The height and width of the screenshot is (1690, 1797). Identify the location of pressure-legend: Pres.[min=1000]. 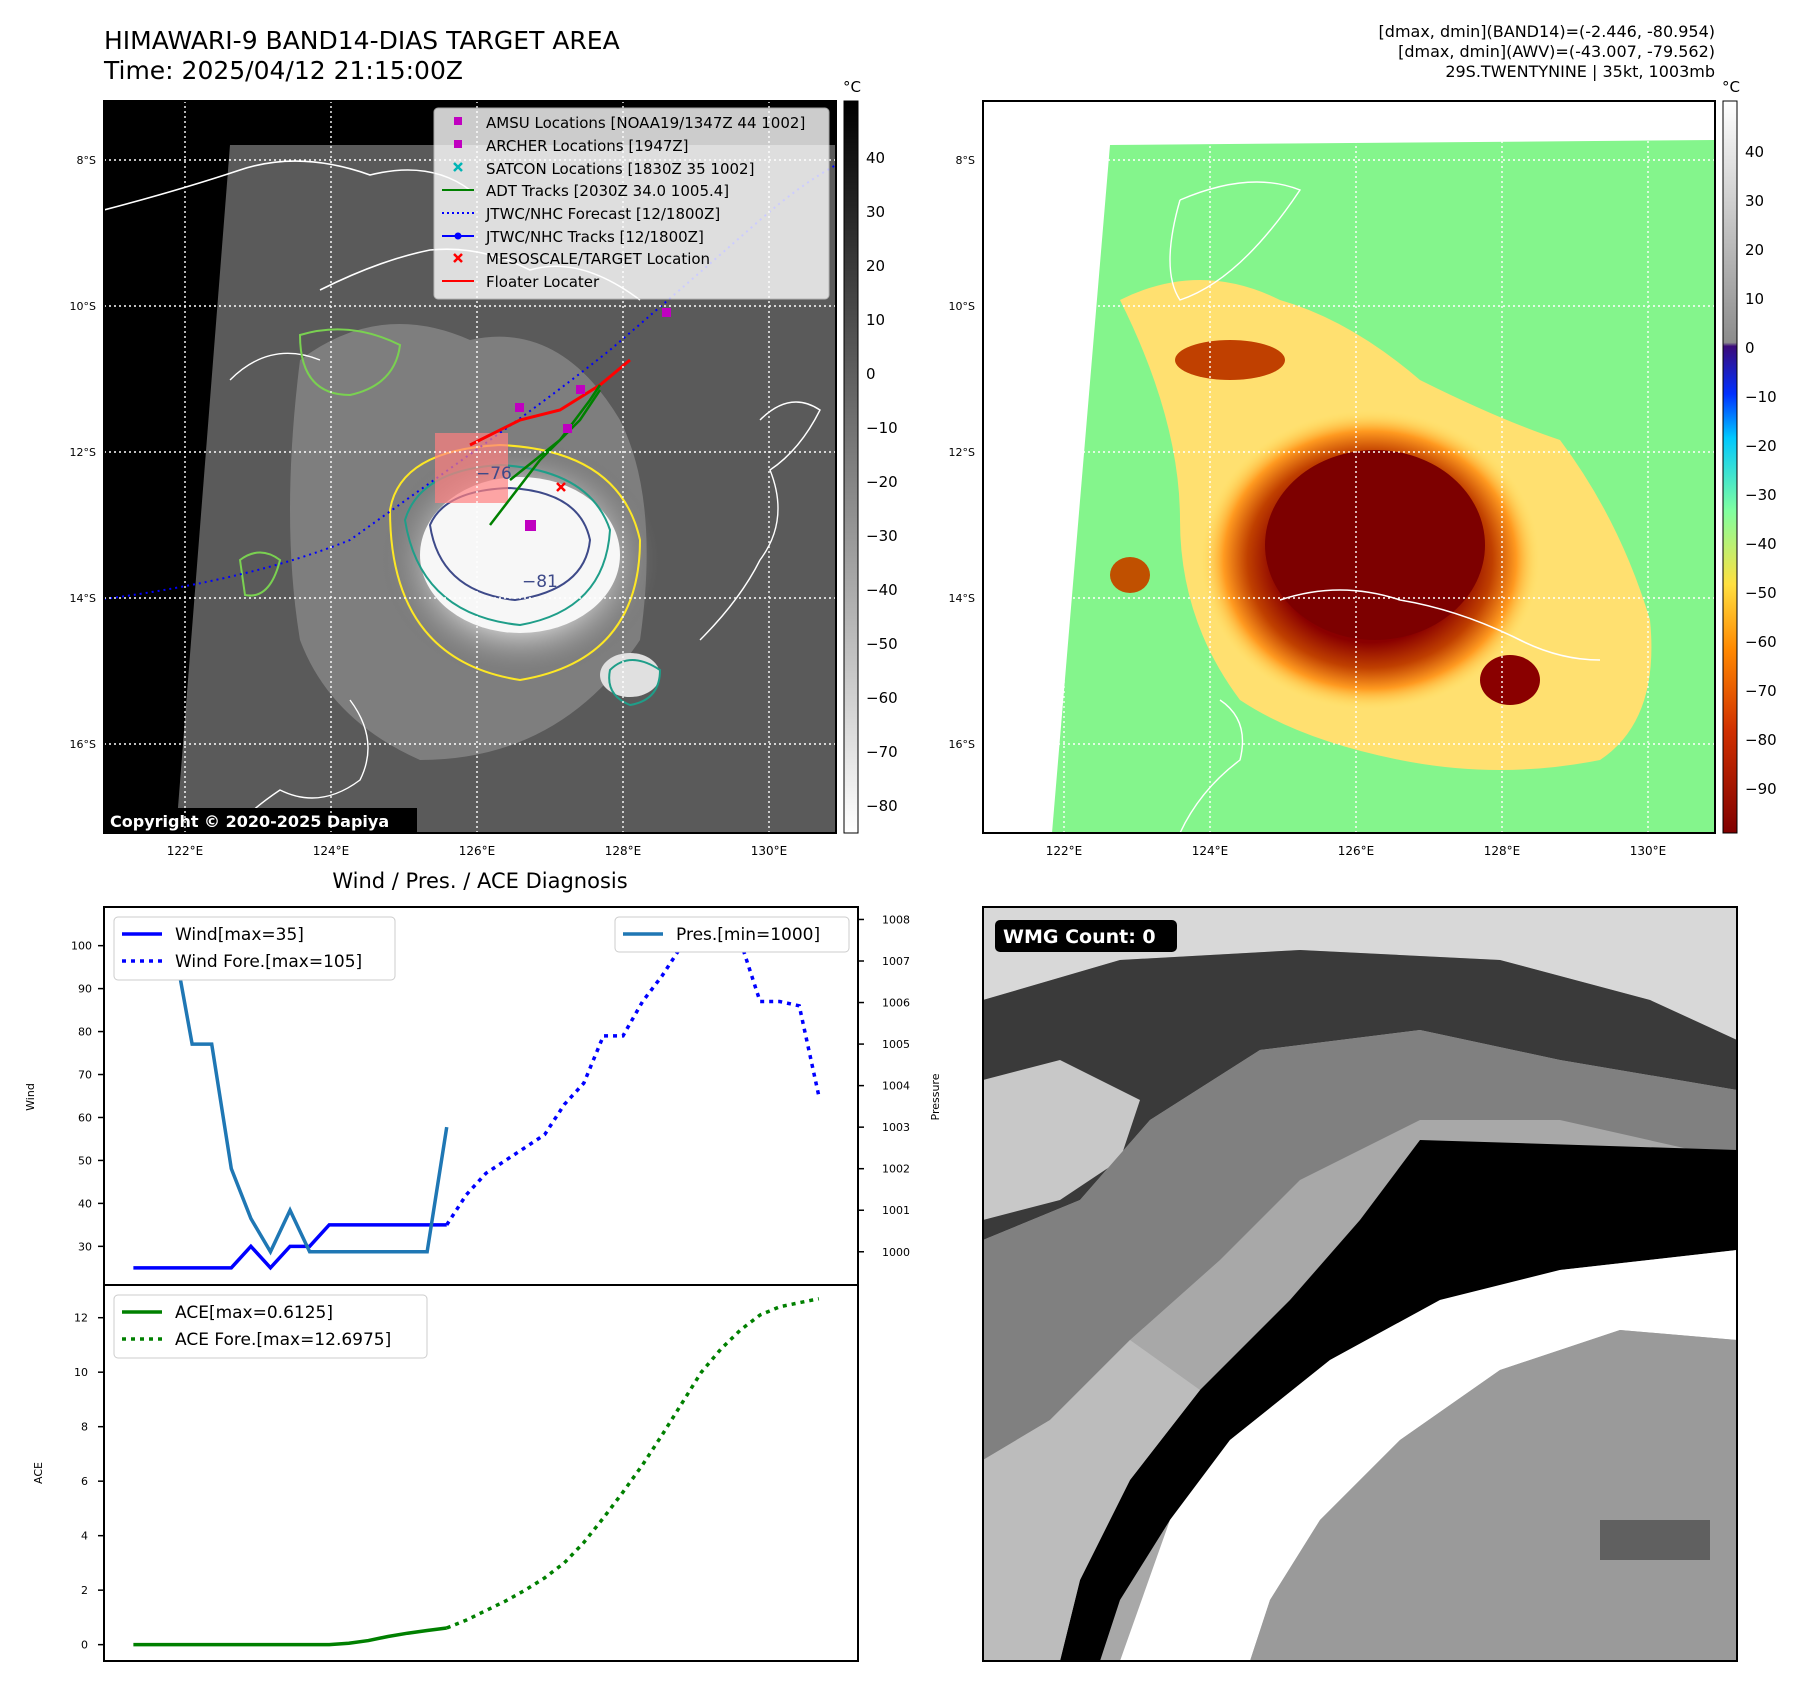
(732, 934).